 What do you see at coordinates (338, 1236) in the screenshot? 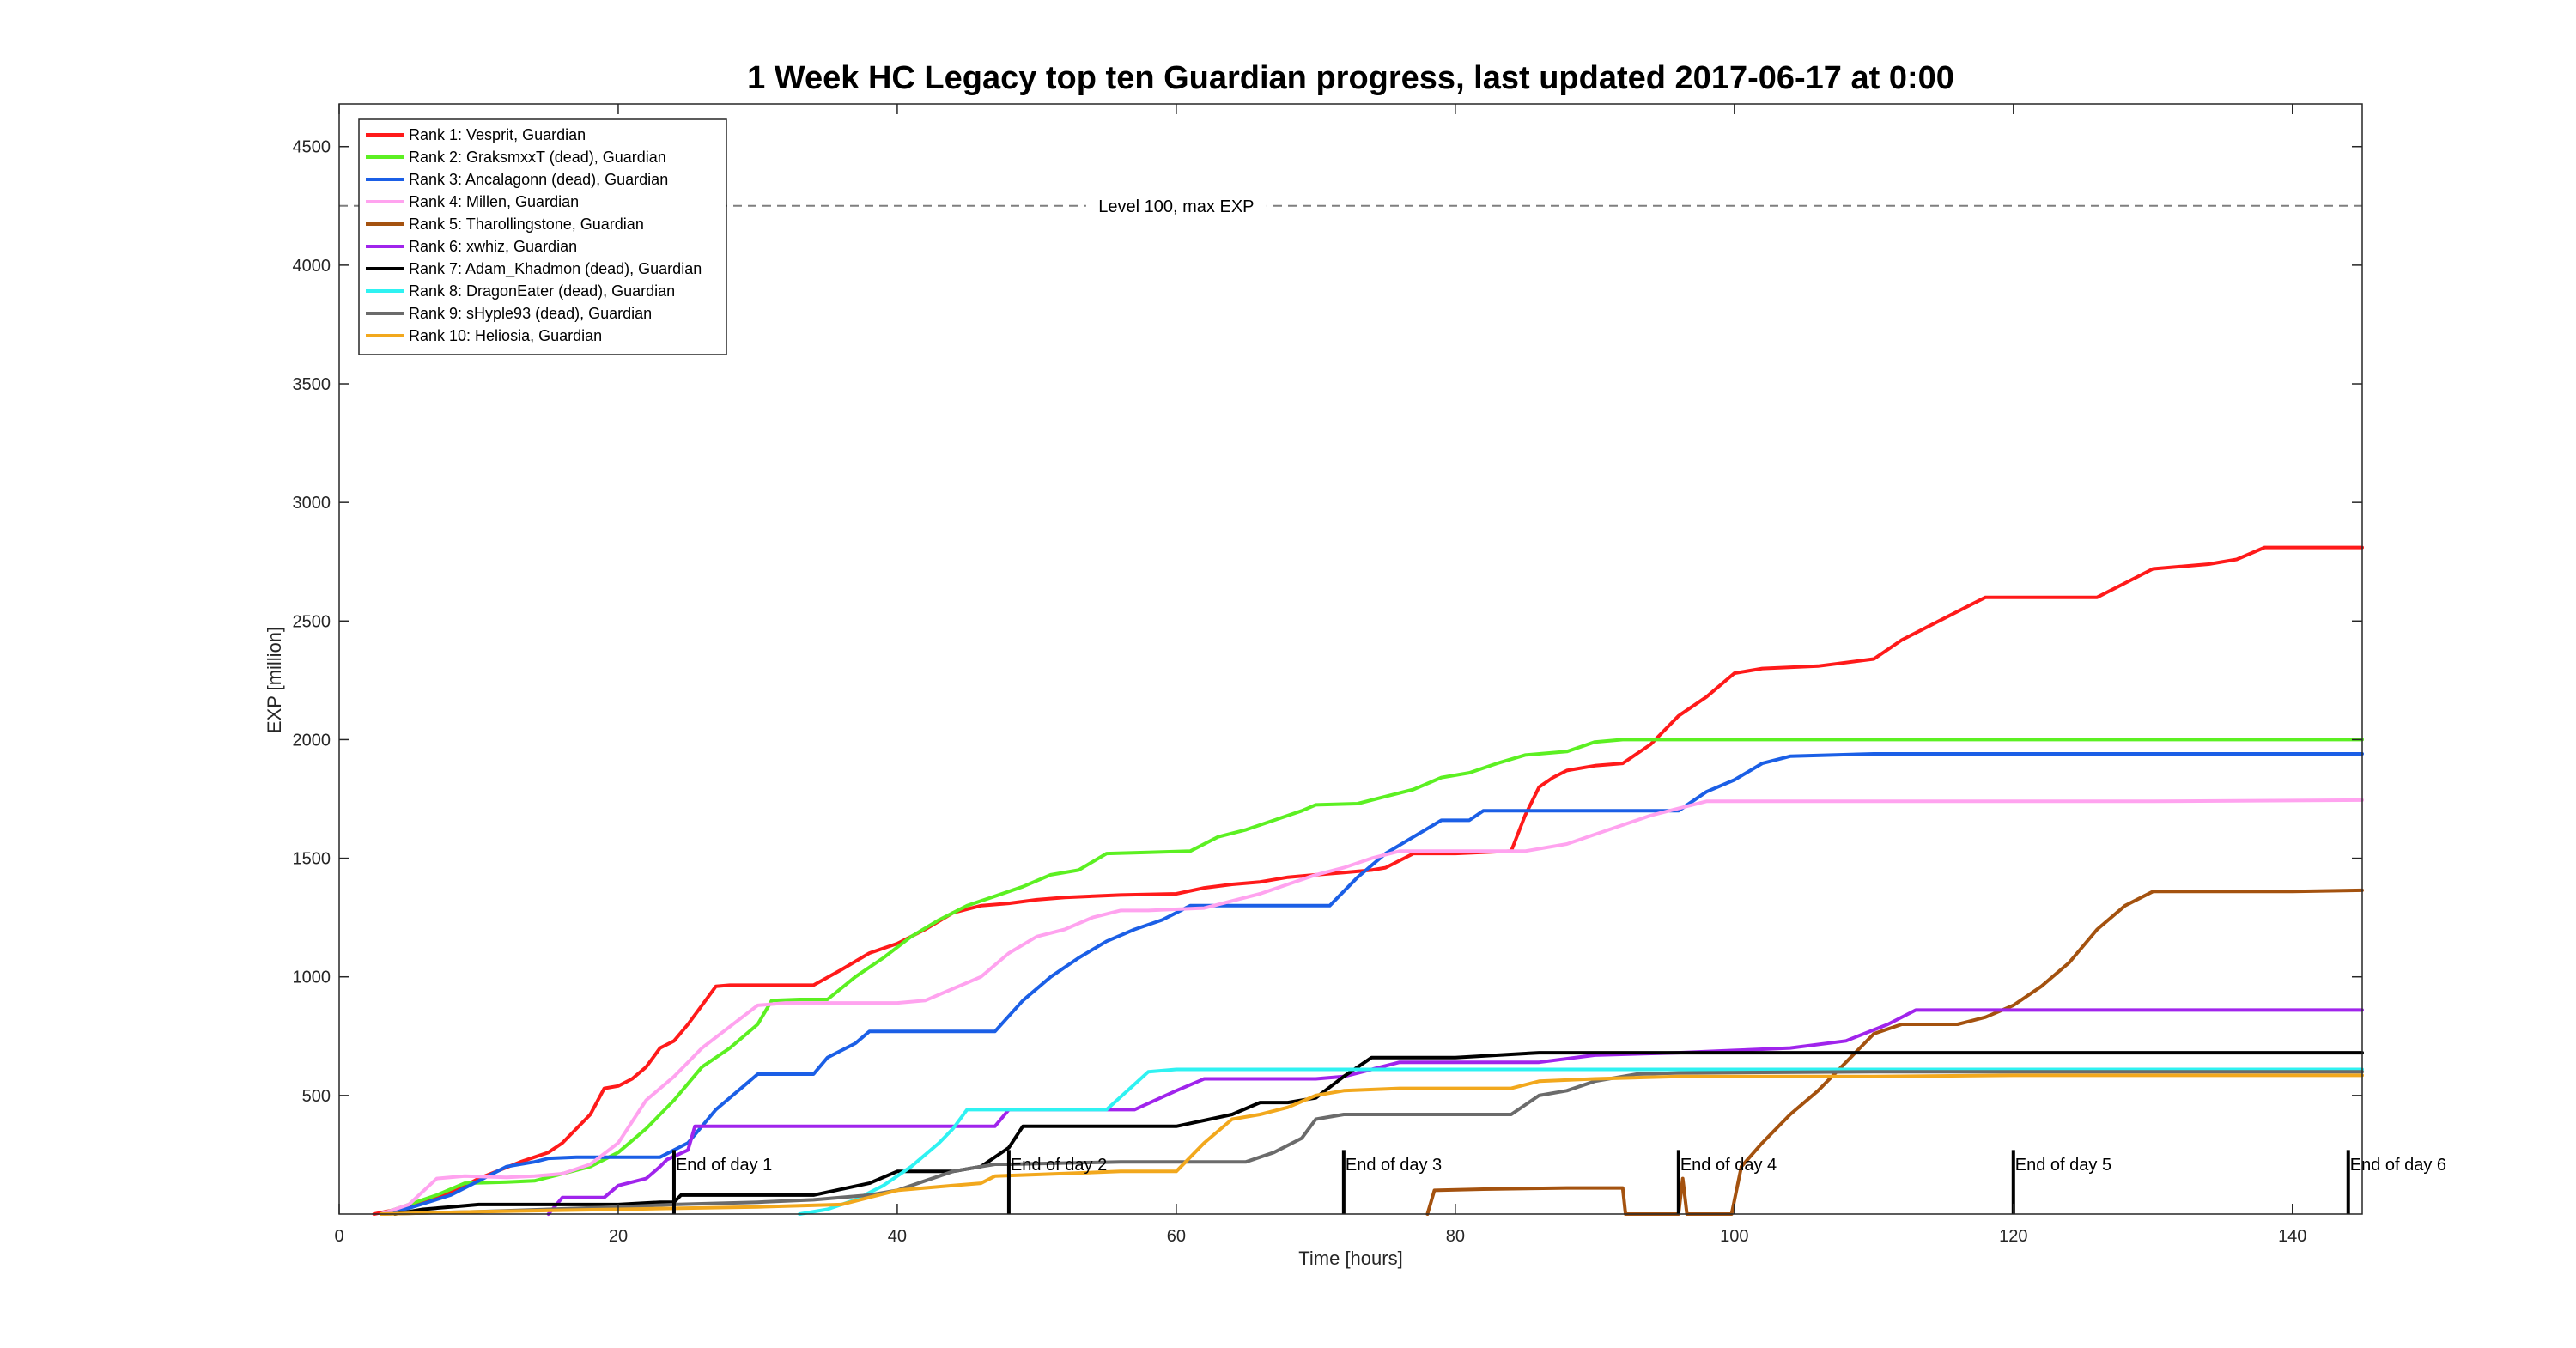
I see `x-tick-label-0: 0` at bounding box center [338, 1236].